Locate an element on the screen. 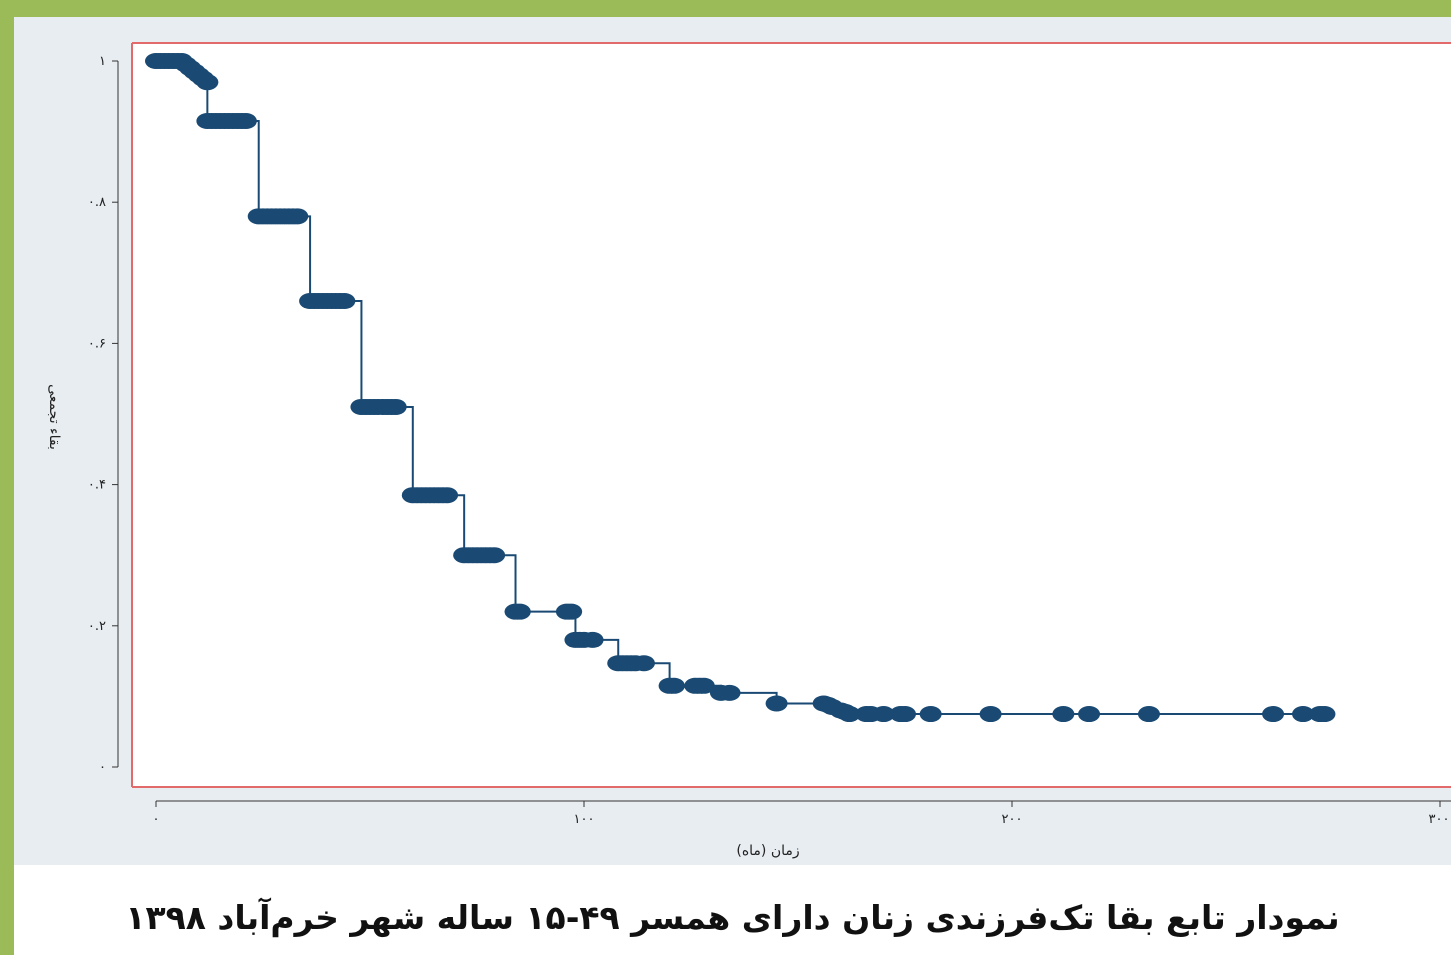 This screenshot has width=1451, height=955. y-axis-label: بقاء تجمعی is located at coordinates (54, 417).